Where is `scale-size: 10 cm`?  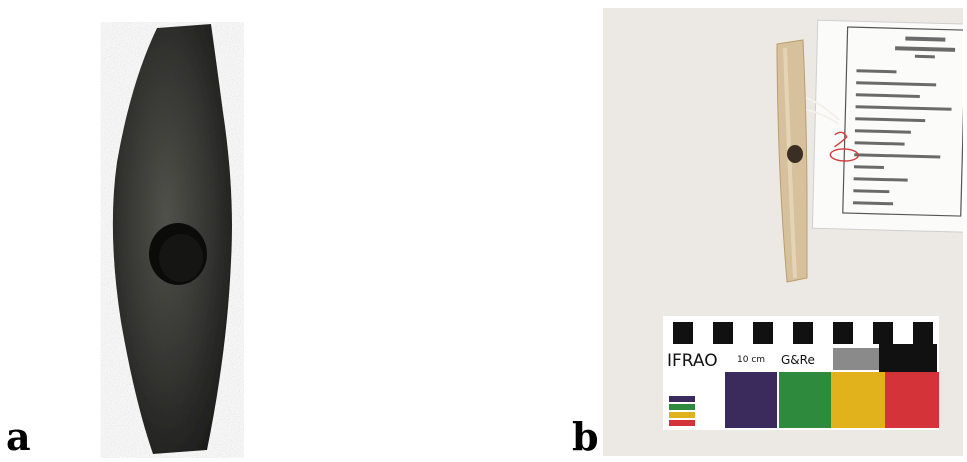
scale-size: 10 cm is located at coordinates (751, 360).